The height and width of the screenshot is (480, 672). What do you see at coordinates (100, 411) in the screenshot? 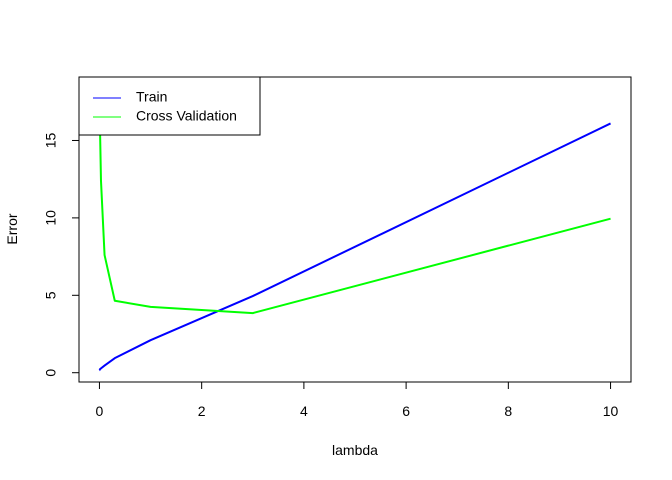
I see `x-tick-label: 0` at bounding box center [100, 411].